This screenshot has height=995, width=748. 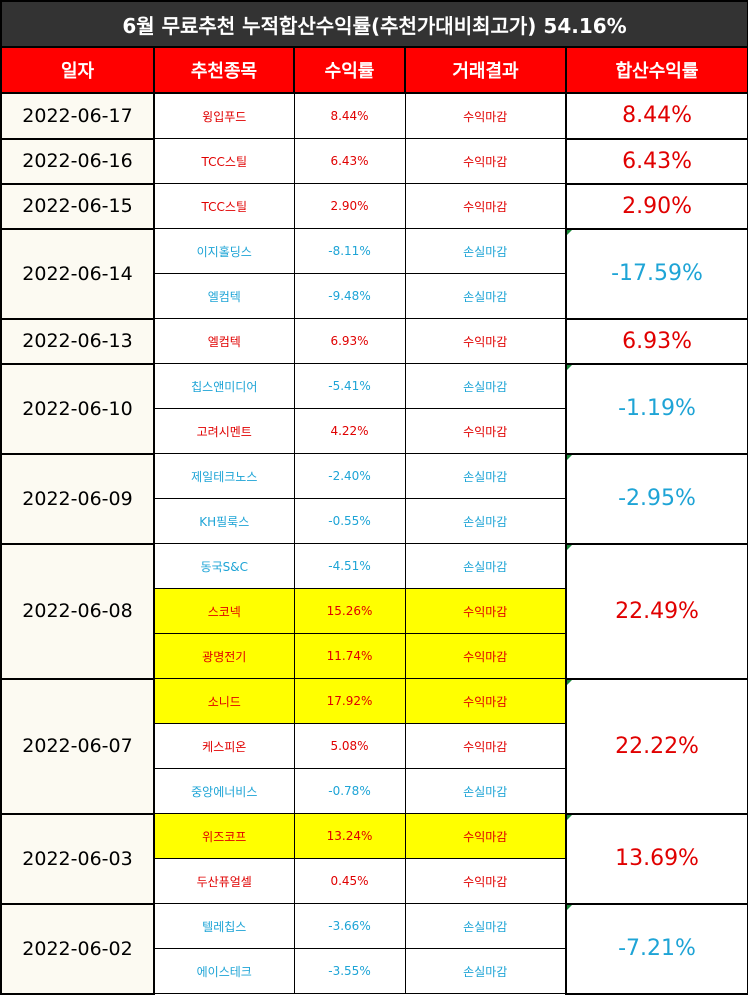 What do you see at coordinates (77, 948) in the screenshot?
I see `date-cell: 2022-06-02` at bounding box center [77, 948].